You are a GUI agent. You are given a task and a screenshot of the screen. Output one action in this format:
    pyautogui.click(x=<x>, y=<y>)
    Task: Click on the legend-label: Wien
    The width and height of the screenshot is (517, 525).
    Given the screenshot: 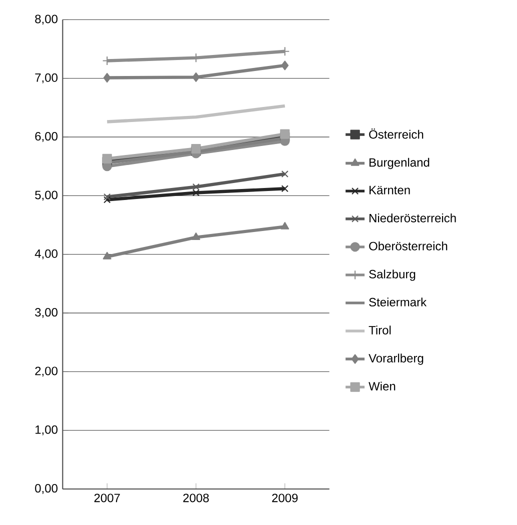 What is the action you would take?
    pyautogui.click(x=382, y=386)
    